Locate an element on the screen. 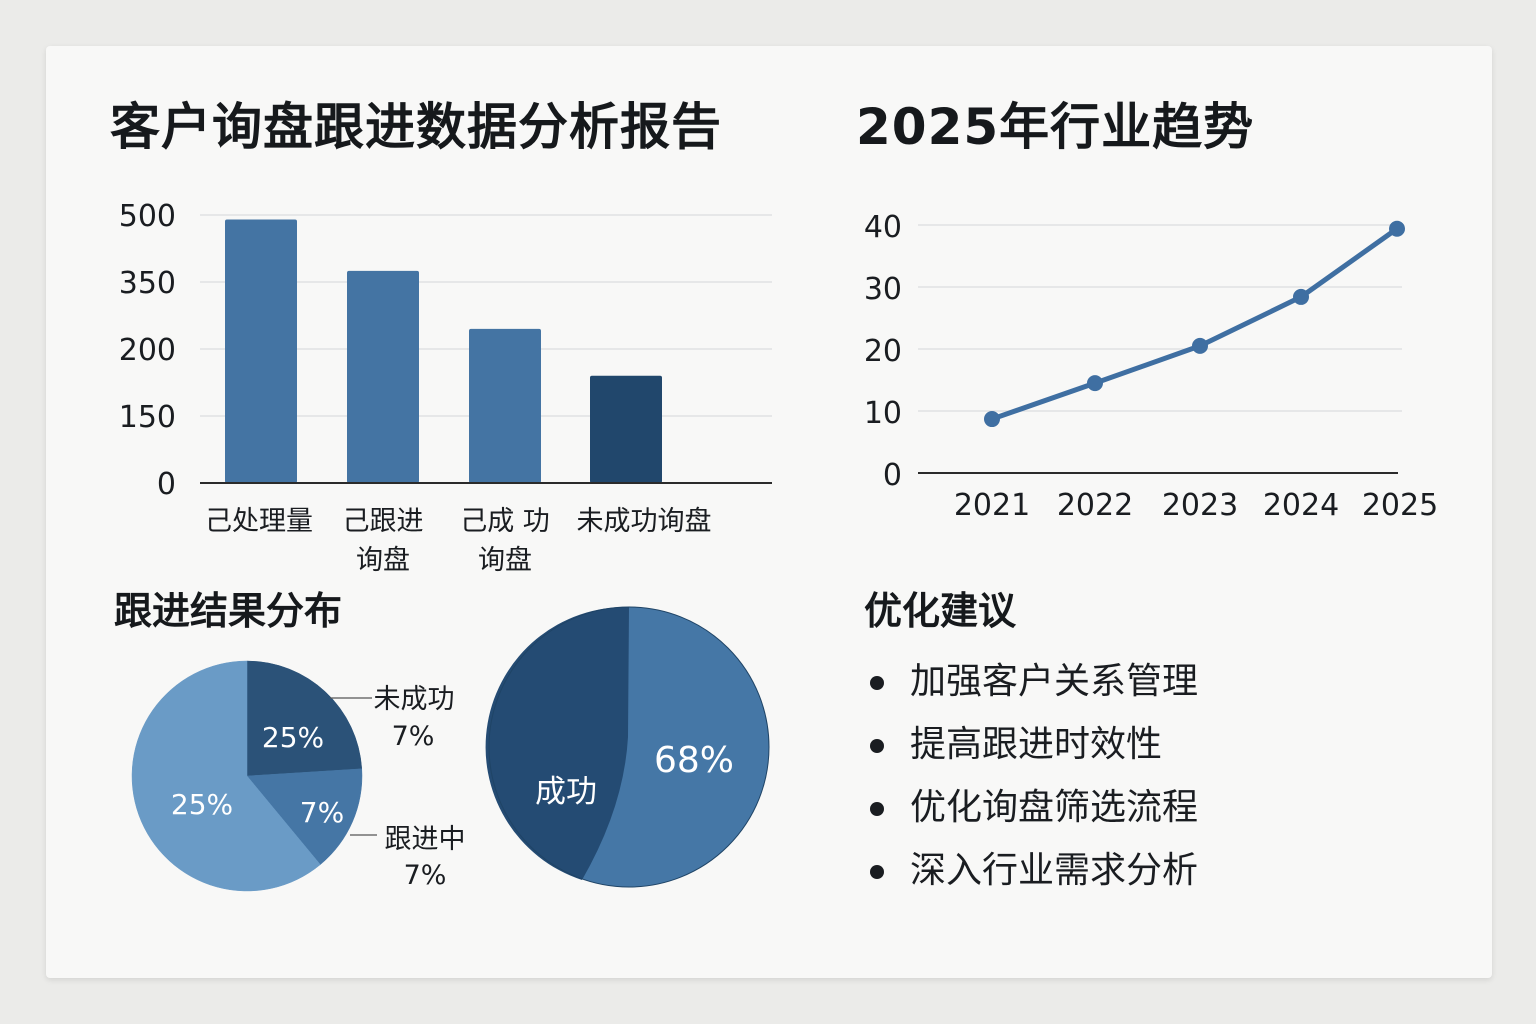 The image size is (1536, 1024). recommendations-list: 加强客户关系管理 提高跟进时效性 优化询盘筛选流程 深入行业需求分析 is located at coordinates (1033, 778).